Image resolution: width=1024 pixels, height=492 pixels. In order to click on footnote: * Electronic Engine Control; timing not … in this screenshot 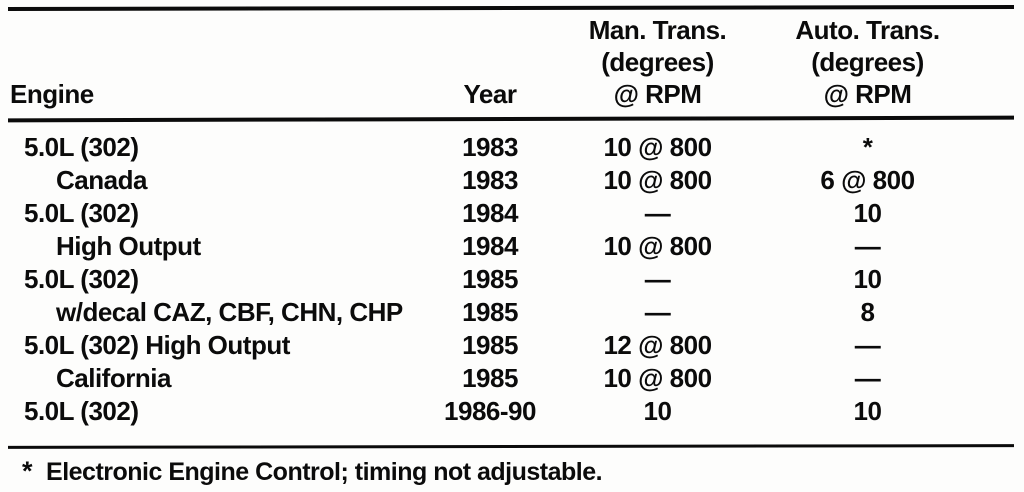, I will do `click(518, 471)`.